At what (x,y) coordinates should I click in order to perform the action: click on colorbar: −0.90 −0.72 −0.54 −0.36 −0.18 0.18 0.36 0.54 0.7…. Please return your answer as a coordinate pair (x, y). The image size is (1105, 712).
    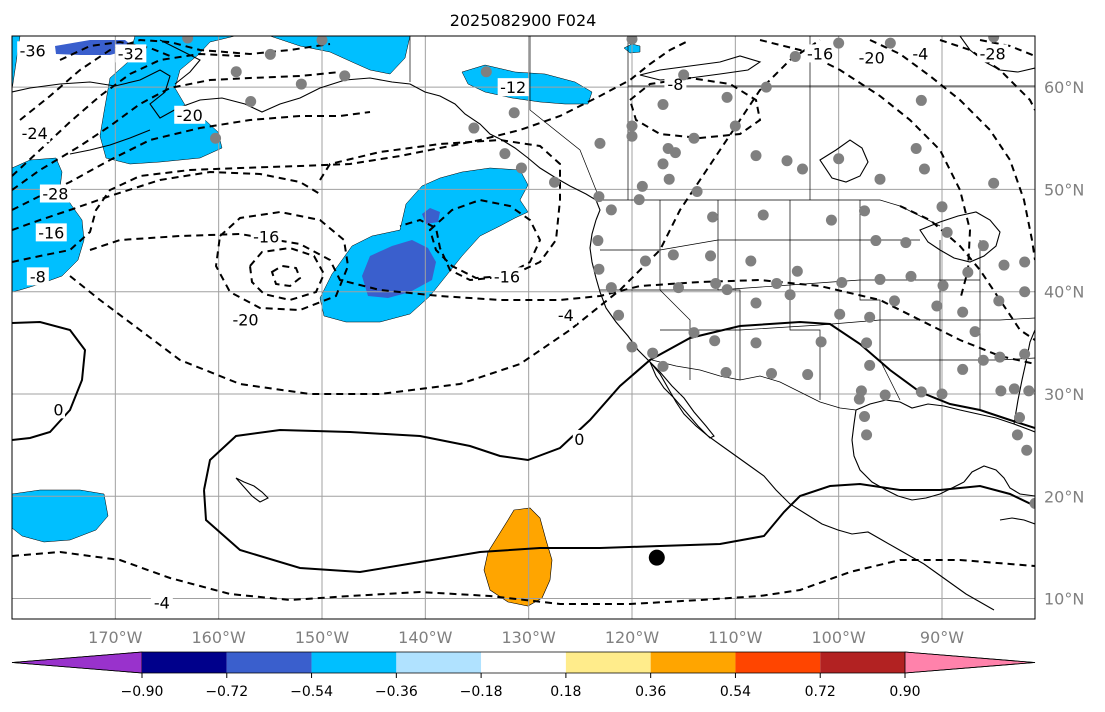
    Looking at the image, I should click on (523, 675).